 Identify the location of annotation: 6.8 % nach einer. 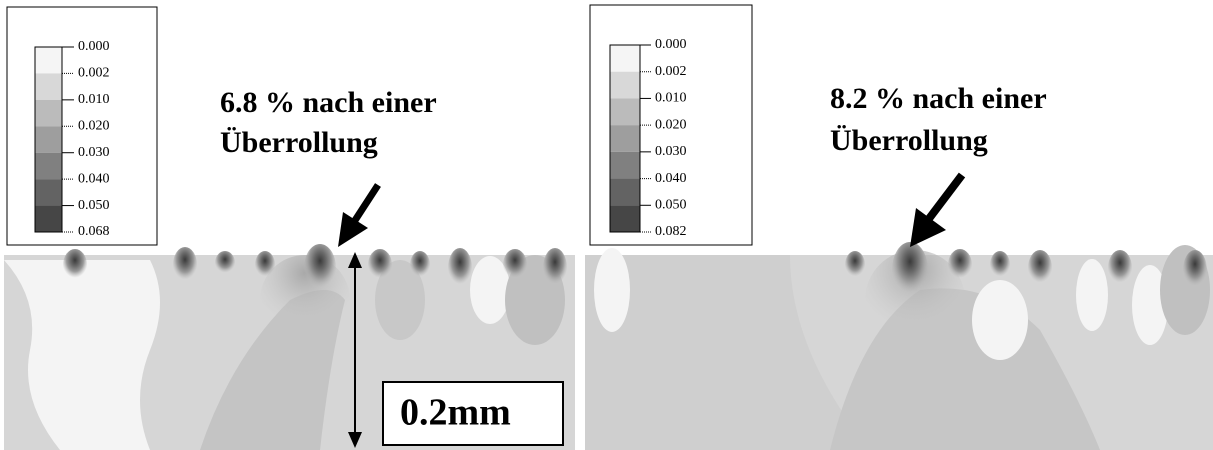
(328, 102).